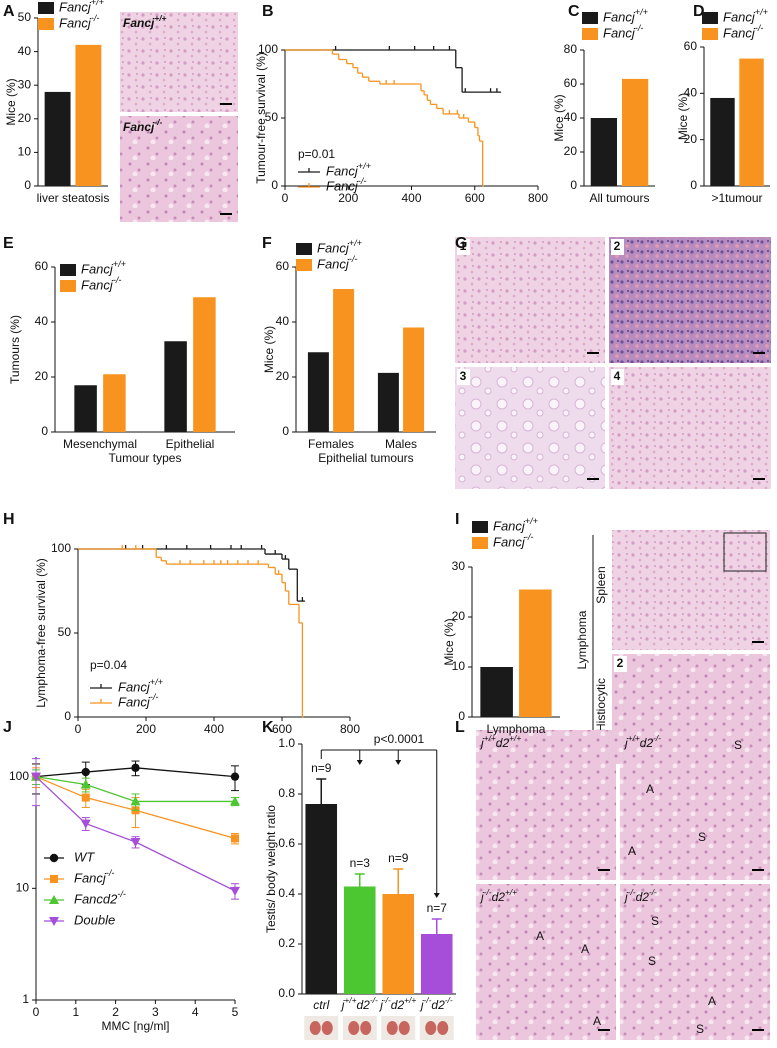 The width and height of the screenshot is (777, 1048). I want to click on x-tick-label: Males, so click(401, 444).